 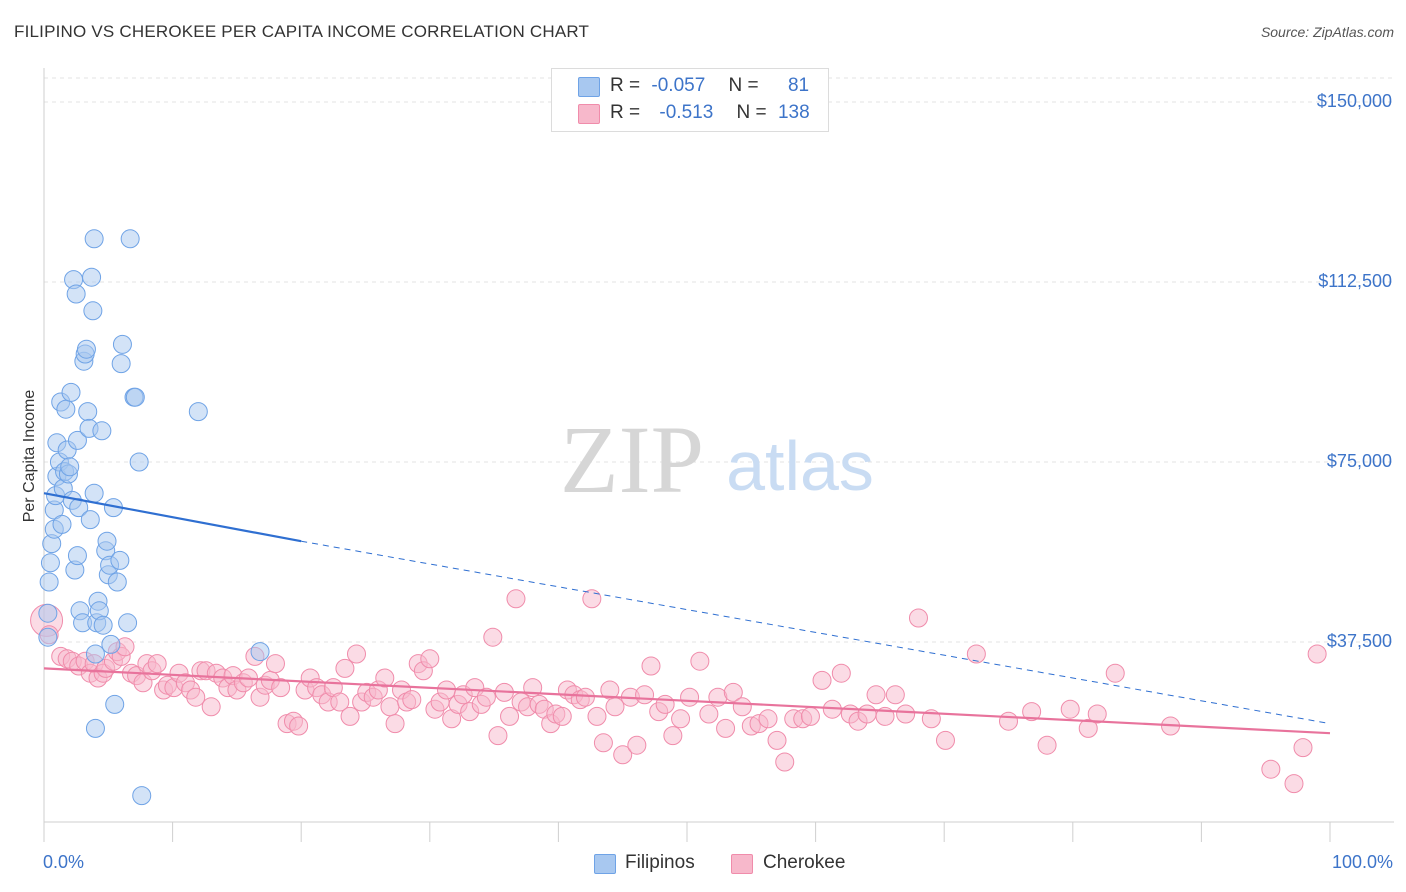 I want to click on source-label: Source: ZipAtlas.com, so click(x=1327, y=32).